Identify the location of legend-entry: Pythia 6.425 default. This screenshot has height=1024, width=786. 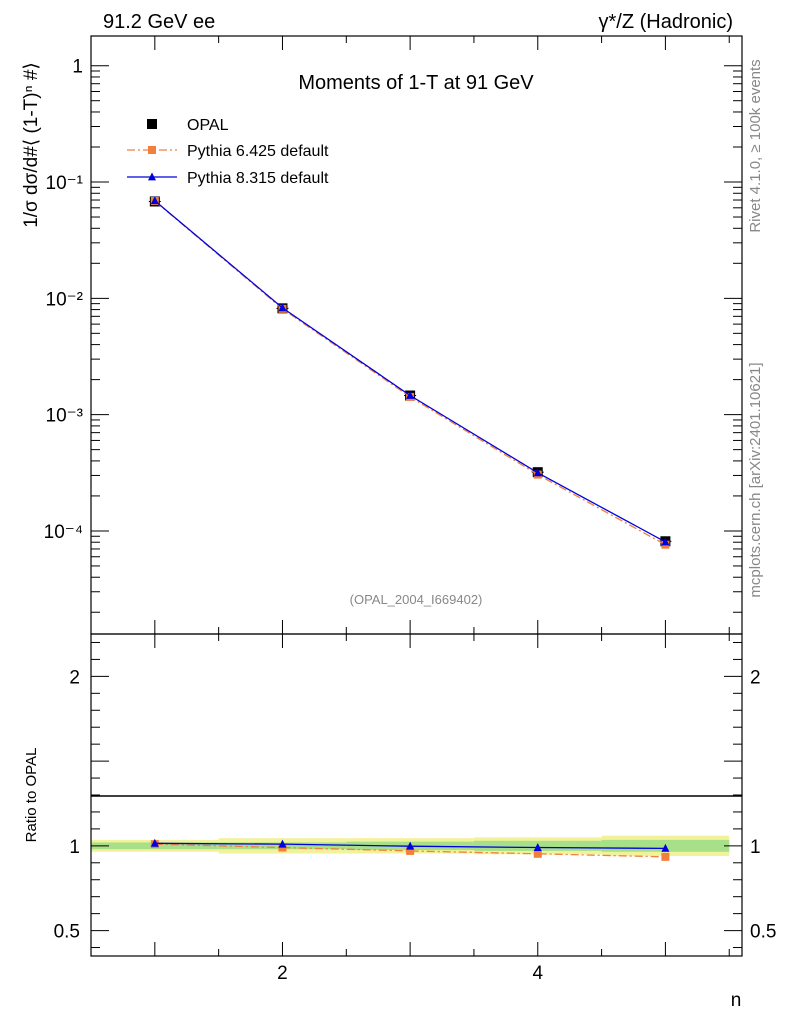
(228, 151).